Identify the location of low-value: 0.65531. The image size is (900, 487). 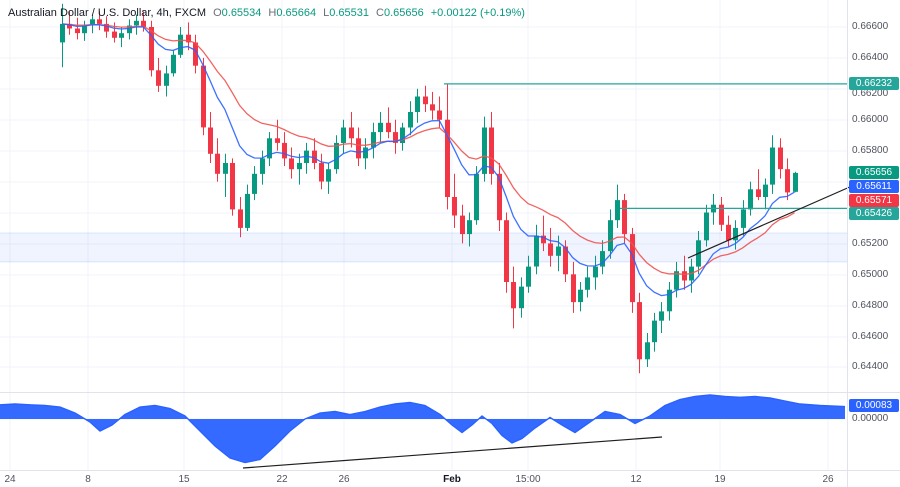
(349, 13).